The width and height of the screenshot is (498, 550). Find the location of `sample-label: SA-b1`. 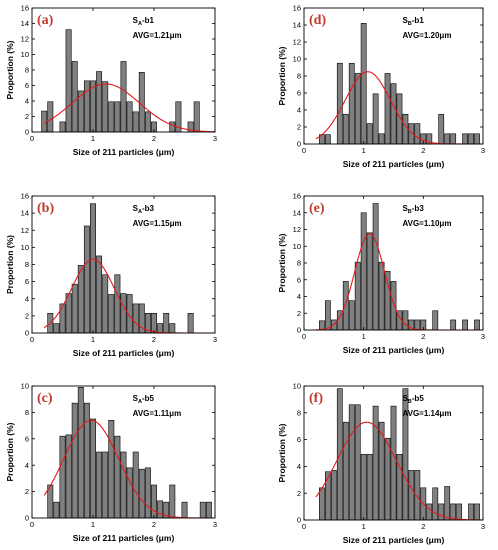

sample-label: SA-b1 is located at coordinates (144, 21).